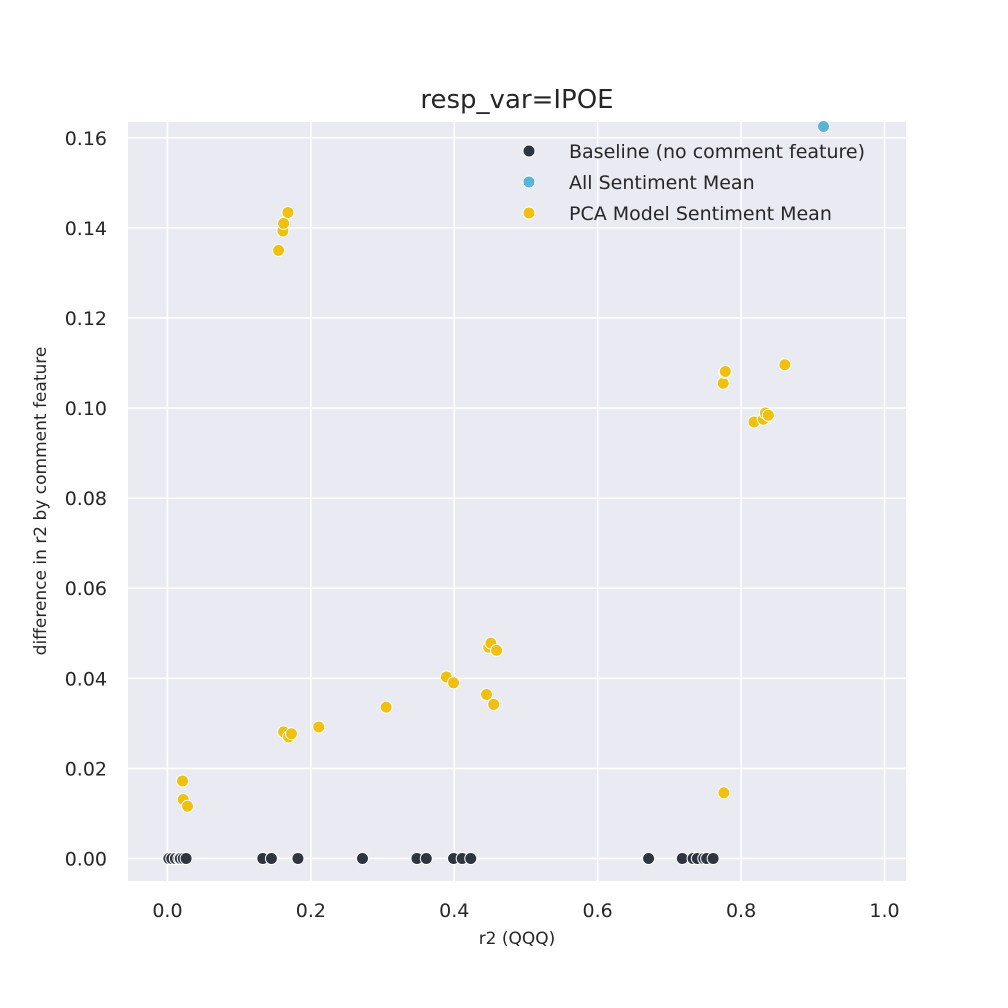 Image resolution: width=1008 pixels, height=1008 pixels. Describe the element at coordinates (41, 501) in the screenshot. I see `y-axis-label: difference in r2 by comment feature` at that location.